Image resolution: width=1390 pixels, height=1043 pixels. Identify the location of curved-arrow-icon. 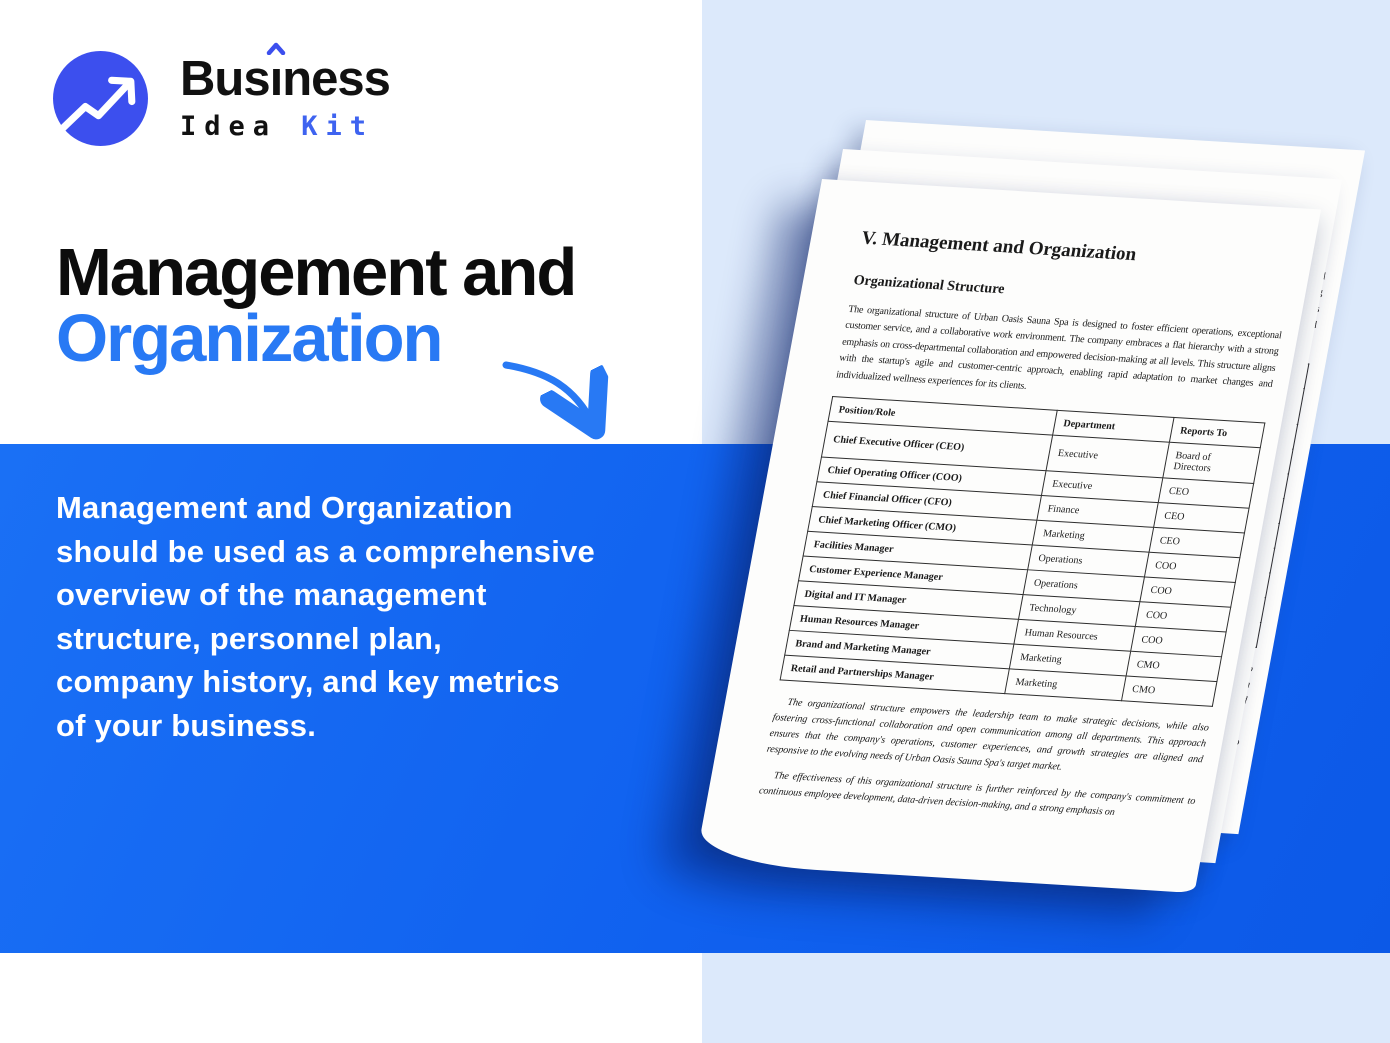
(561, 402).